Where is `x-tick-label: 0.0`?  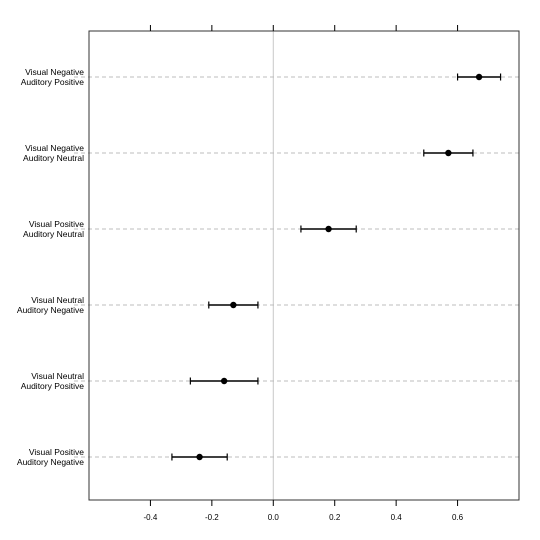 x-tick-label: 0.0 is located at coordinates (274, 517).